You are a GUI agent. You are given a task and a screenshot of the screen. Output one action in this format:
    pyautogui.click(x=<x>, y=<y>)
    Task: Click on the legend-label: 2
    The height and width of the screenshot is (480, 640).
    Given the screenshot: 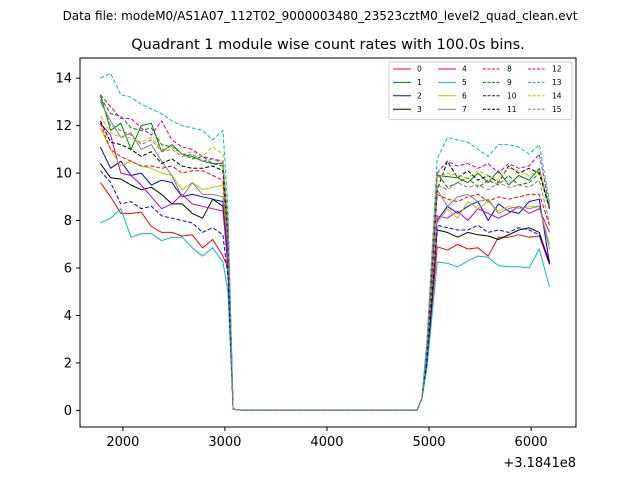 What is the action you would take?
    pyautogui.click(x=419, y=96)
    